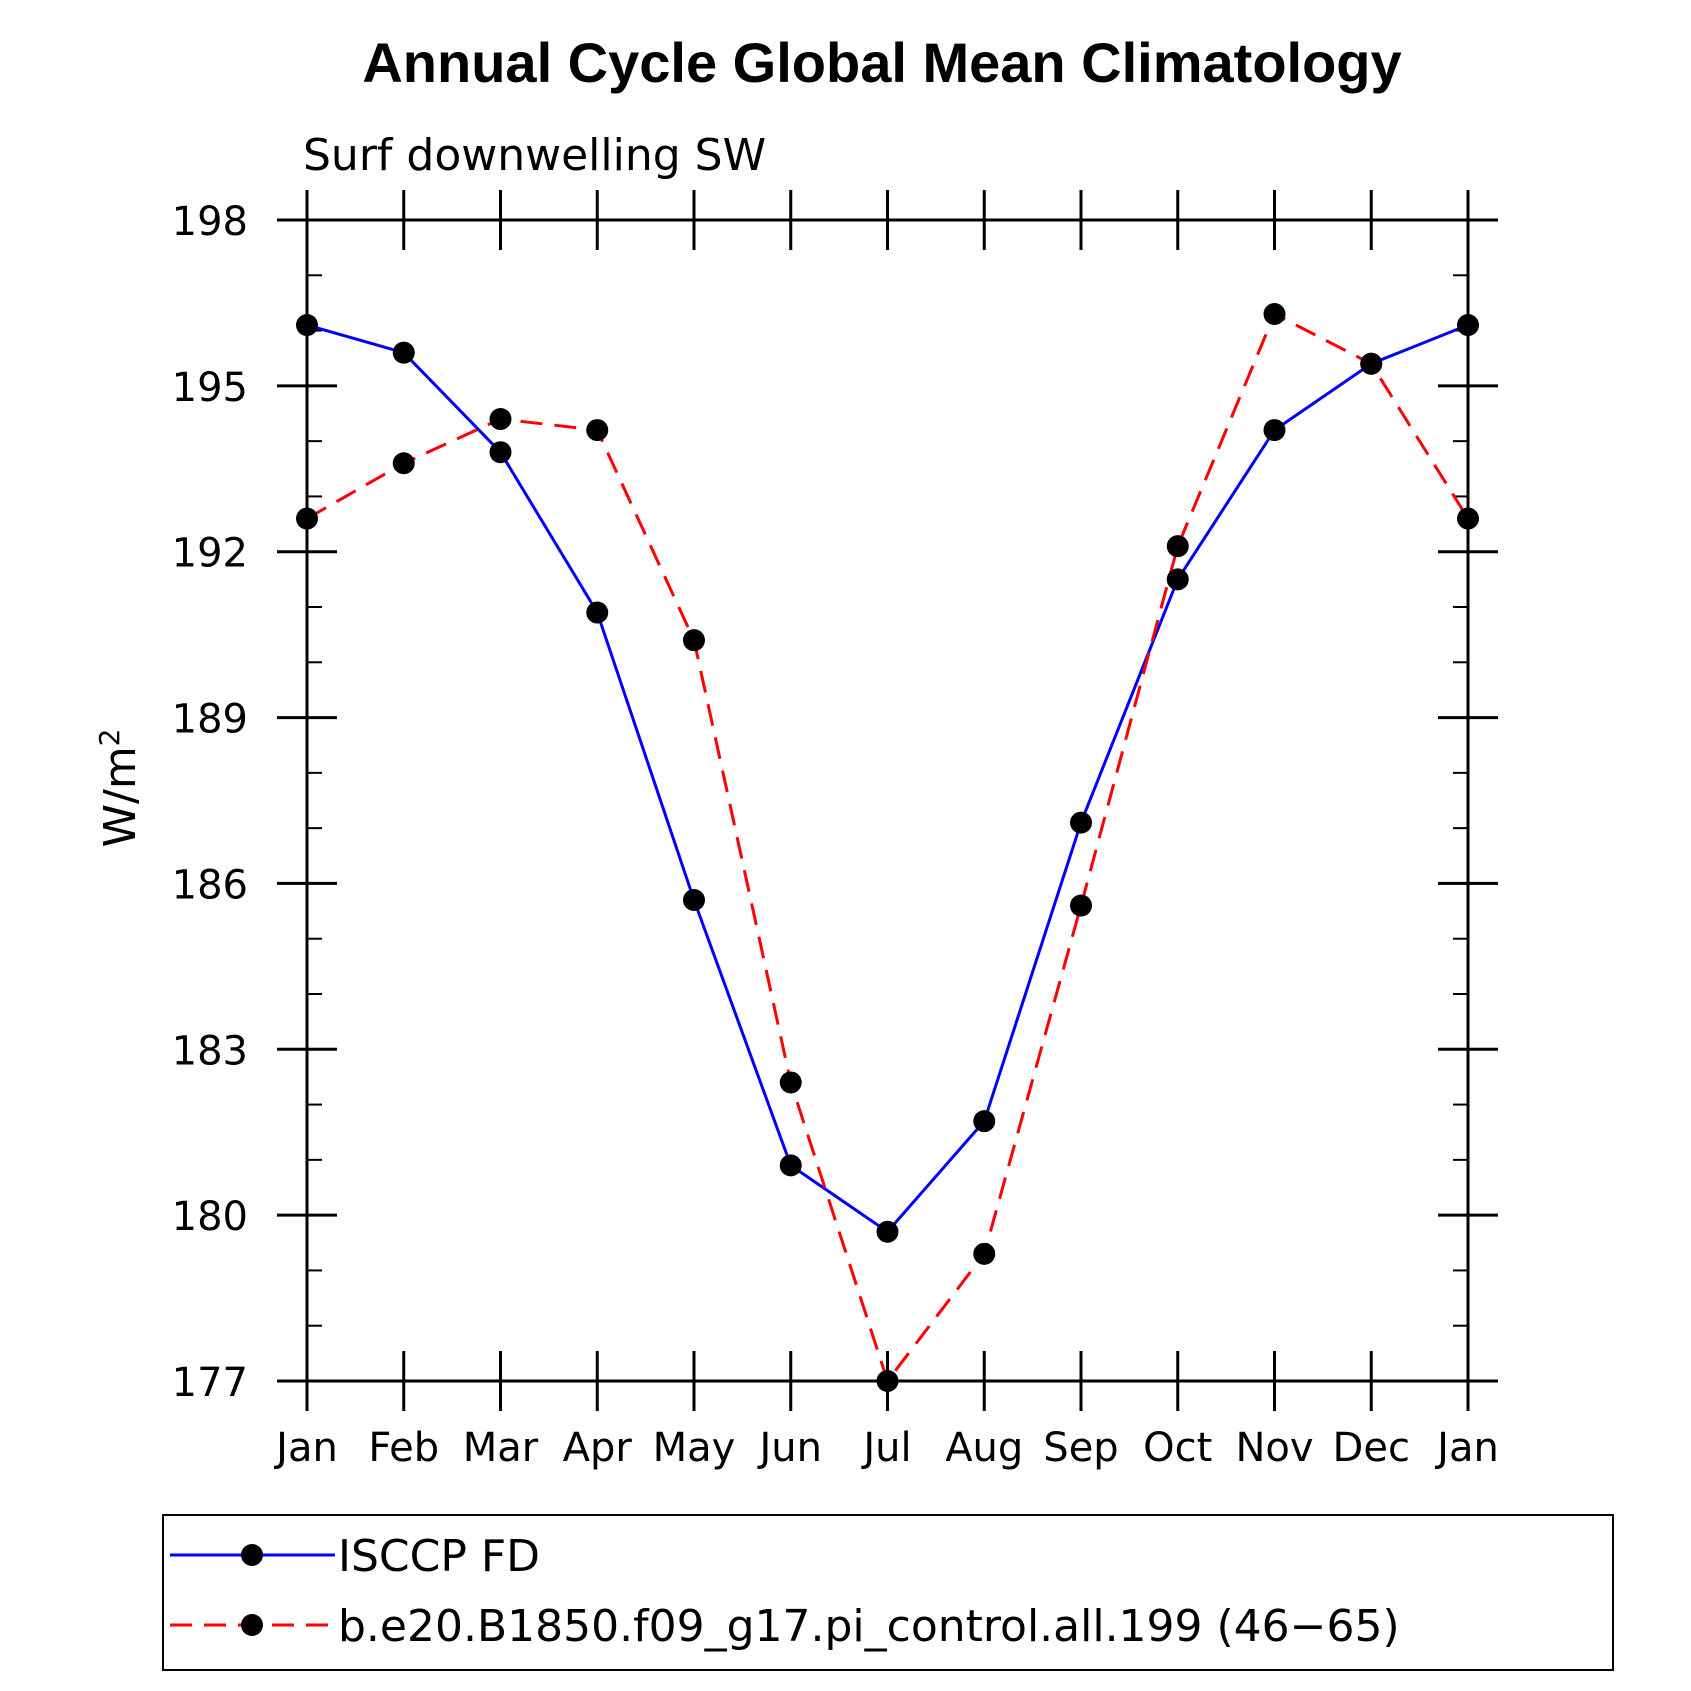 Image resolution: width=1691 pixels, height=1691 pixels. I want to click on x-tick-label: Jul, so click(885, 1448).